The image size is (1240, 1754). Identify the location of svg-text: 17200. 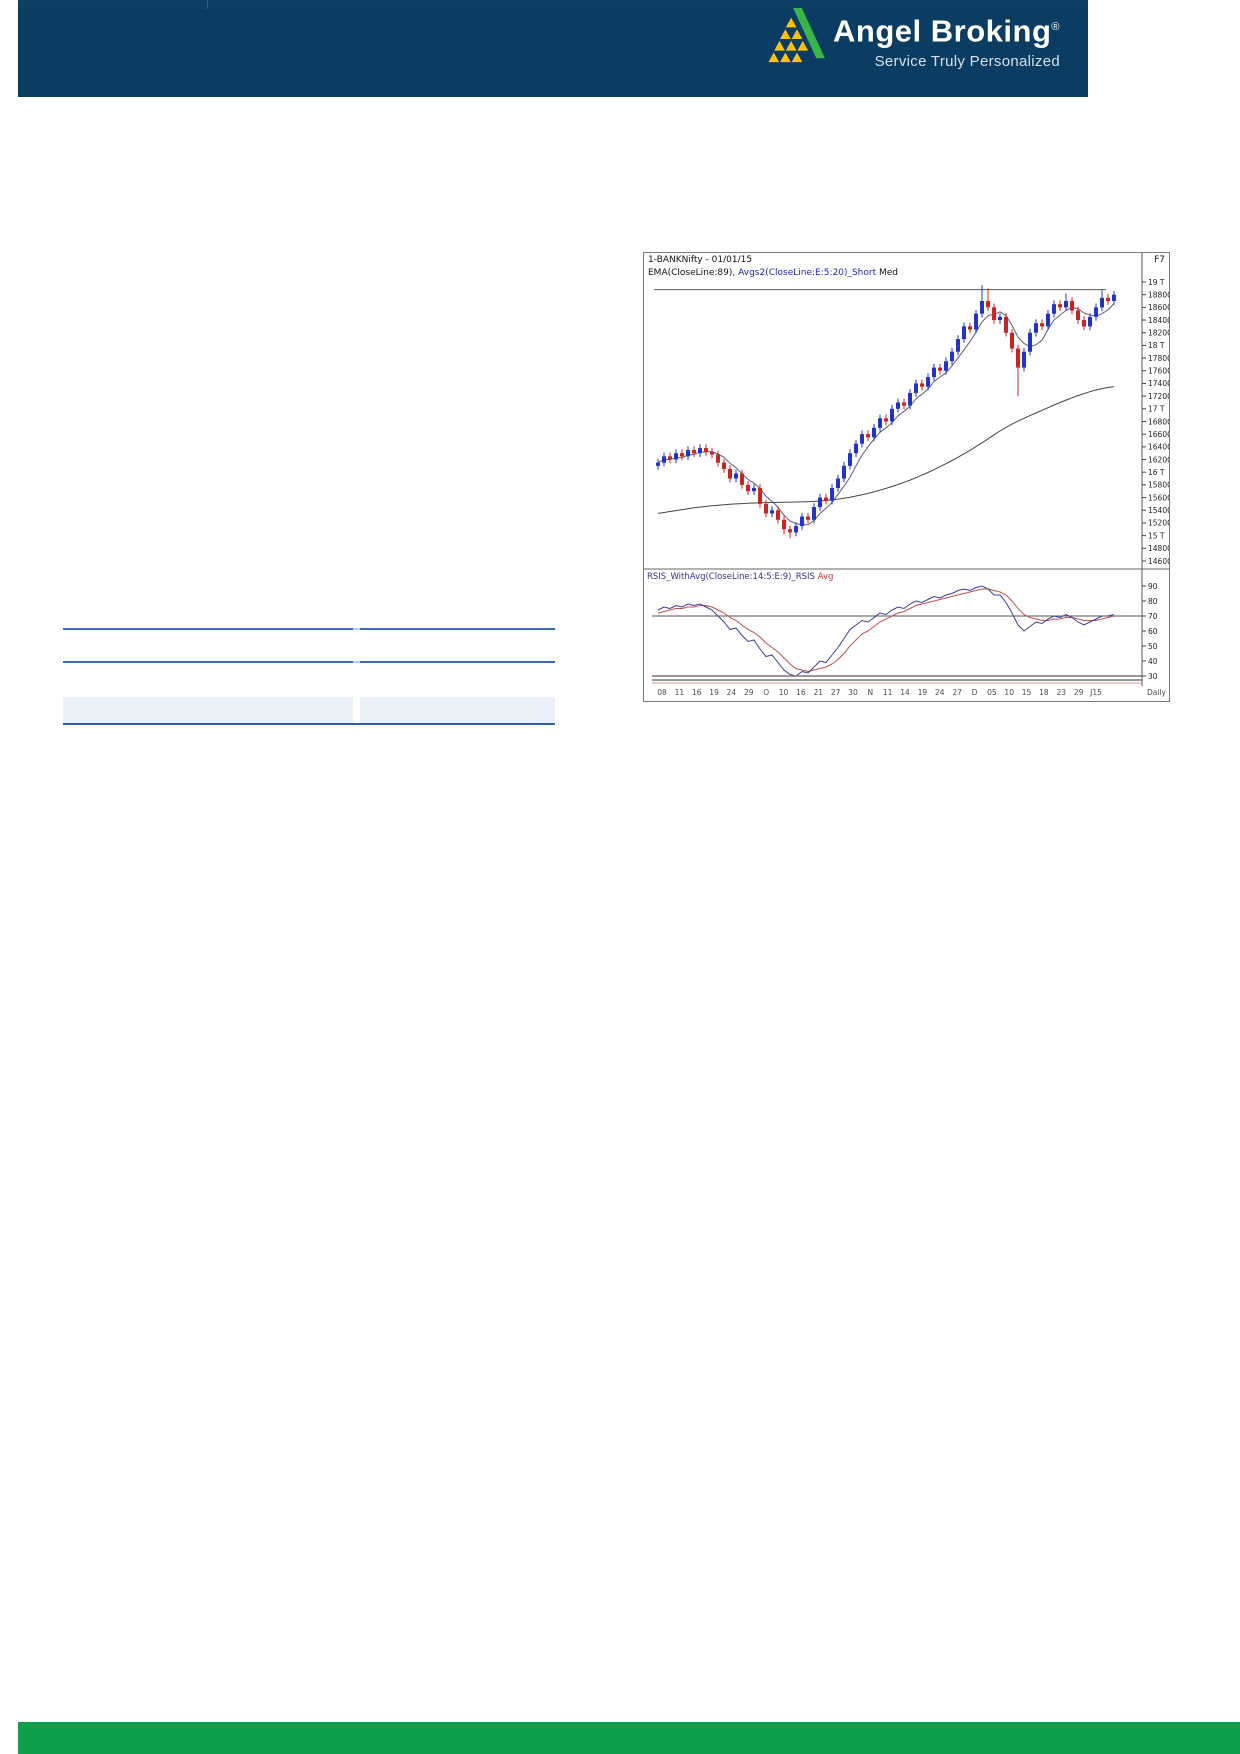
(1158, 396).